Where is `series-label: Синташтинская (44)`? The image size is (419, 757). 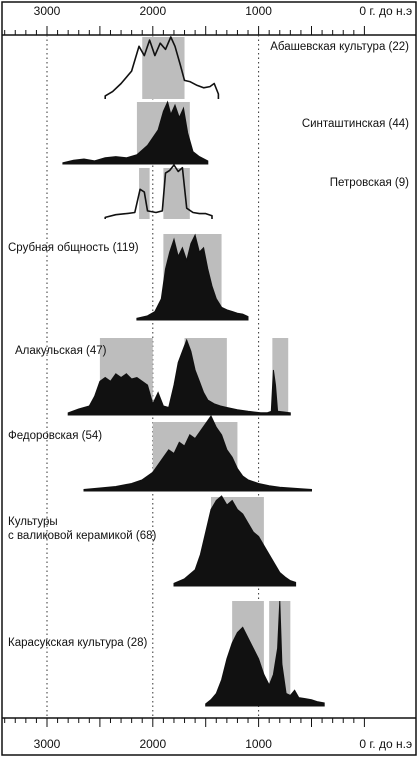
series-label: Синташтинская (44) is located at coordinates (355, 124).